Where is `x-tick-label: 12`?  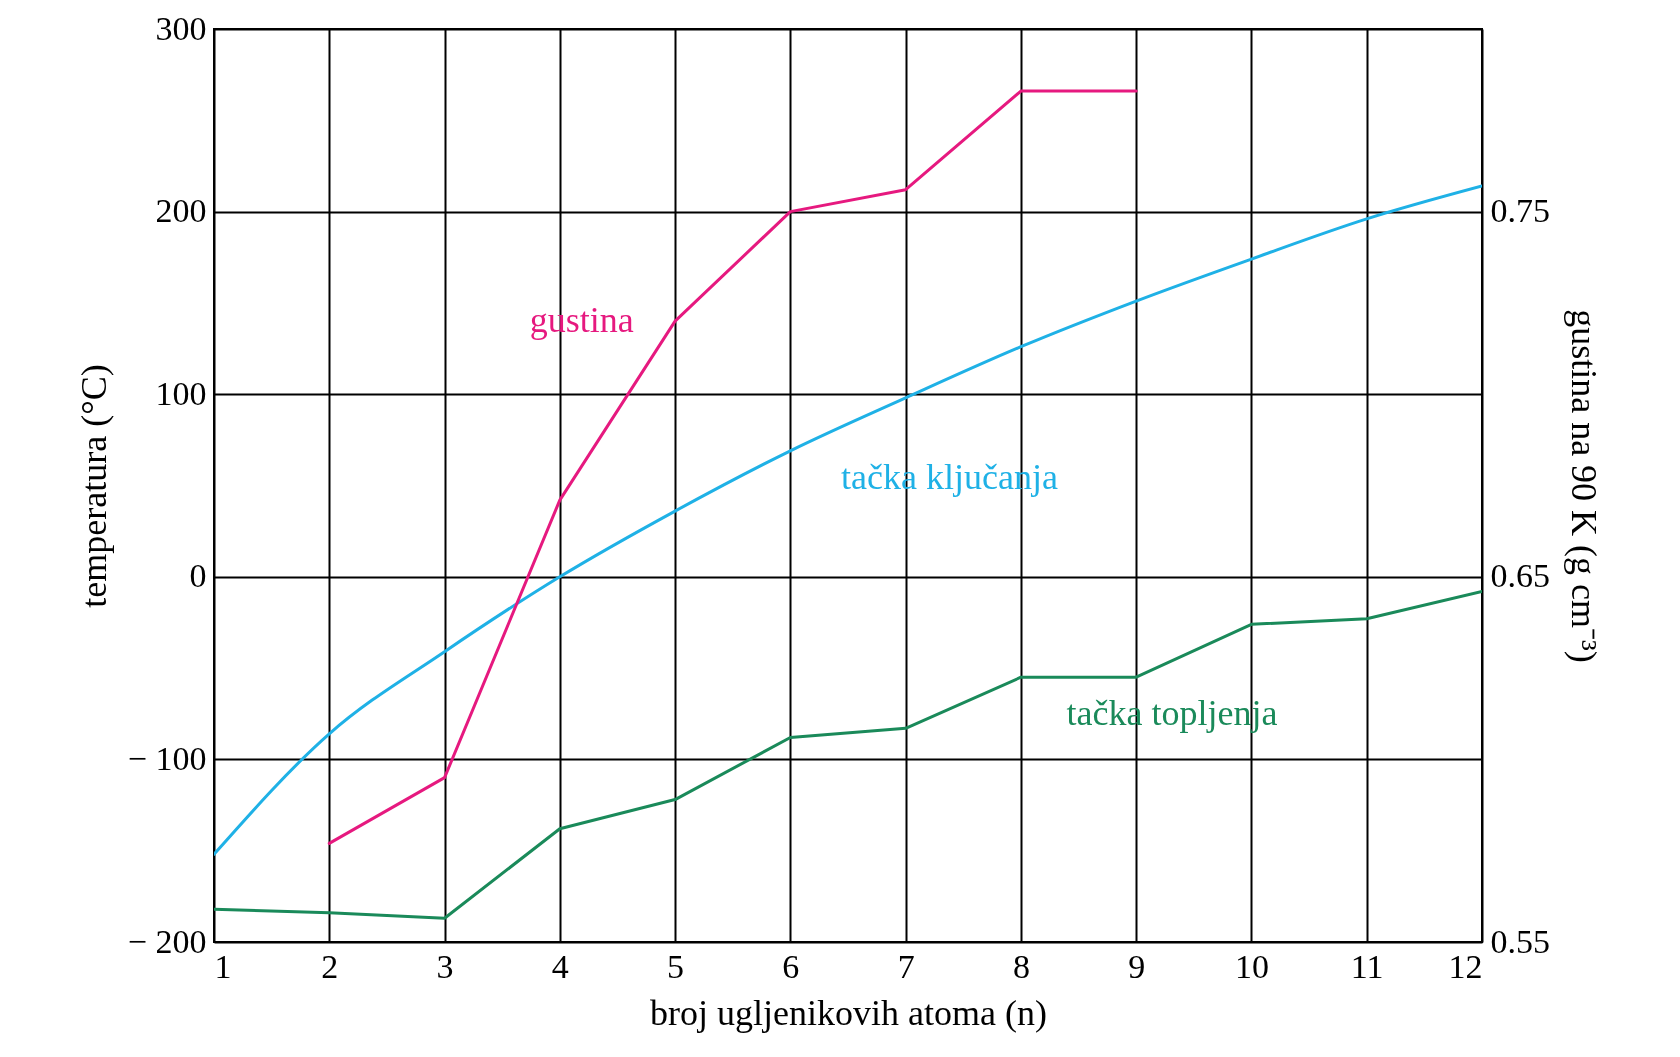
x-tick-label: 12 is located at coordinates (1465, 966).